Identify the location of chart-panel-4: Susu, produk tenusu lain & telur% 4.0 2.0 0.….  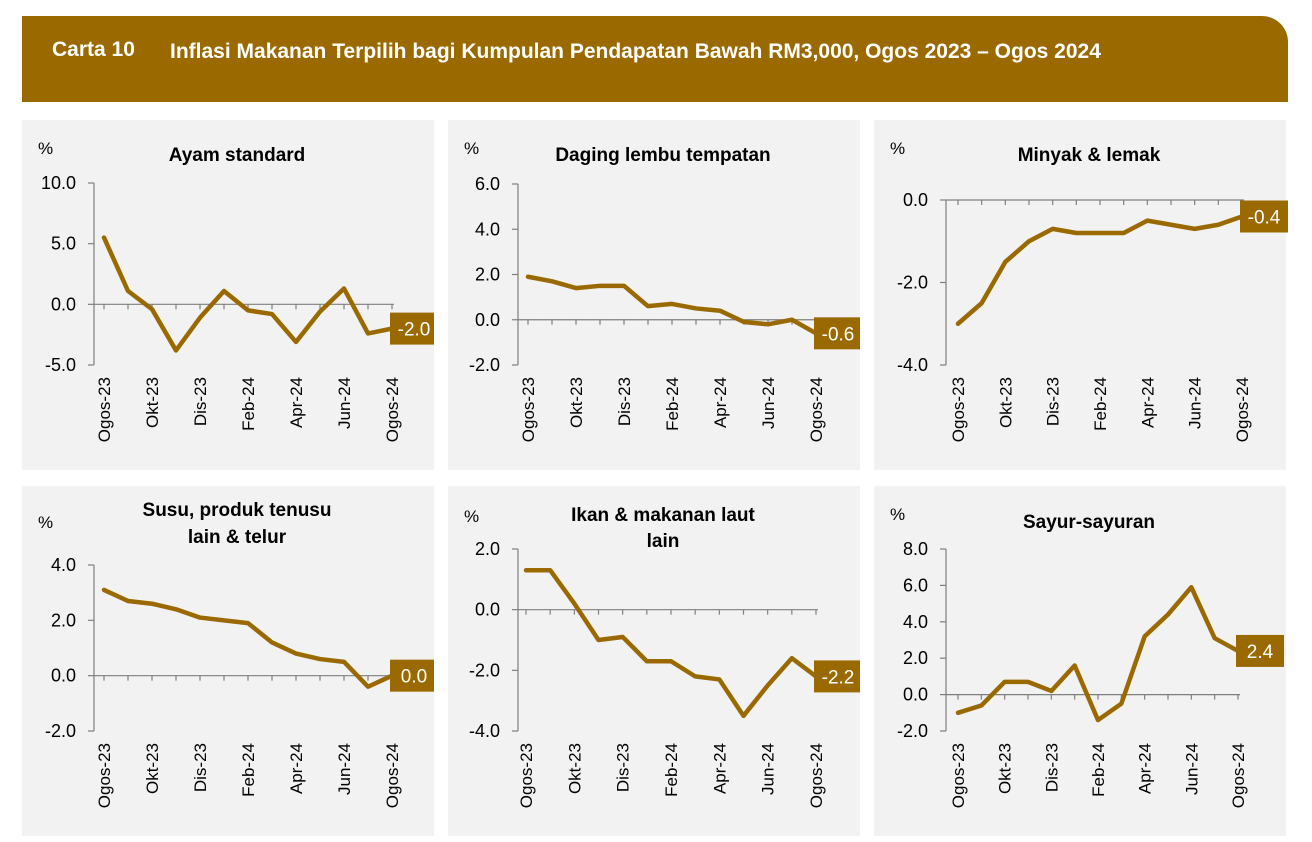
(228, 661).